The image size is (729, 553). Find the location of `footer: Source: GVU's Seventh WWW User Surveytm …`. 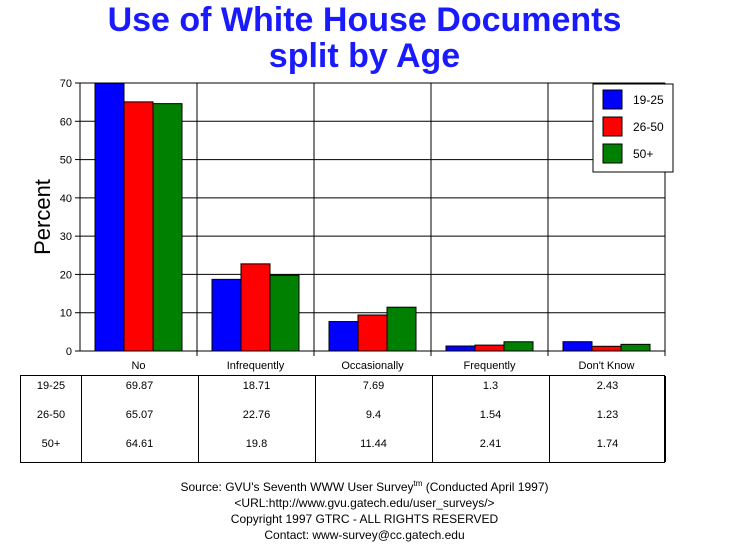

footer: Source: GVU's Seventh WWW User Surveytm … is located at coordinates (364, 509).